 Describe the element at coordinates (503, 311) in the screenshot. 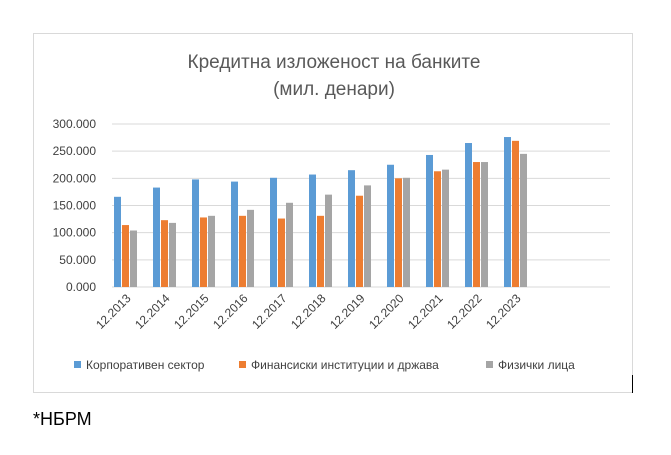

I see `x-tick-label: 12.2023` at that location.